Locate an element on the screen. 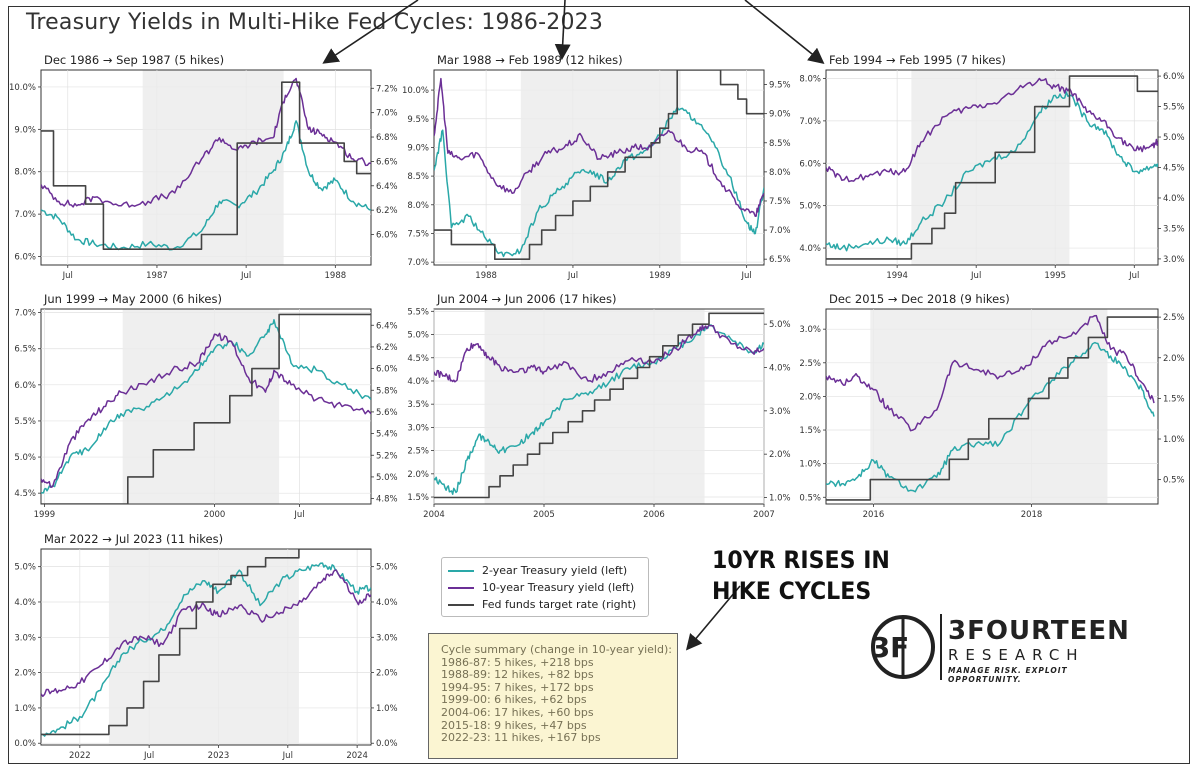  summary-heading: Cycle summary (change in 10-year yield): is located at coordinates (556, 649).